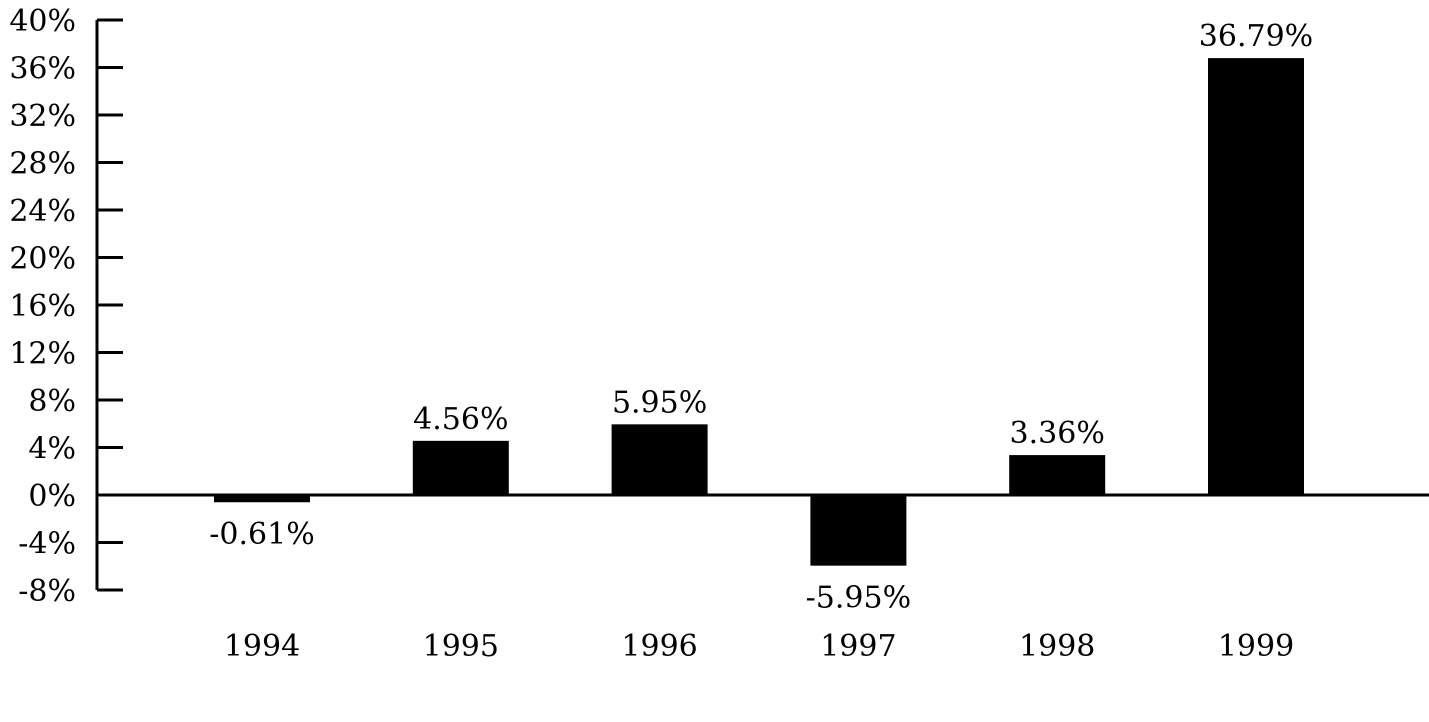  I want to click on y-tick-label: 12%, so click(42, 354).